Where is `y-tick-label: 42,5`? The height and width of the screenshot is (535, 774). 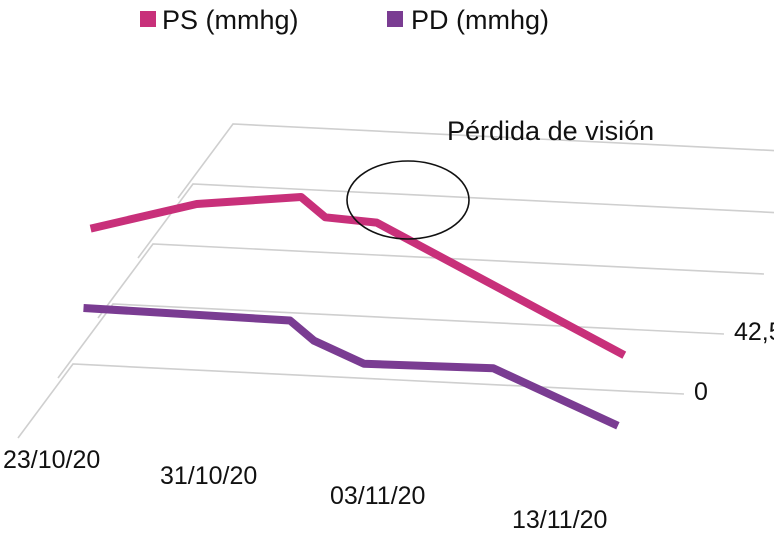 y-tick-label: 42,5 is located at coordinates (754, 332).